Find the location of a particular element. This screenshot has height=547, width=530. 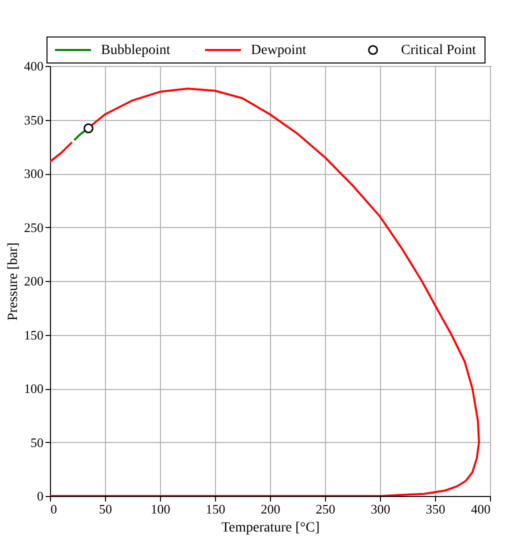

y-tick-label: 350 is located at coordinates (34, 120).